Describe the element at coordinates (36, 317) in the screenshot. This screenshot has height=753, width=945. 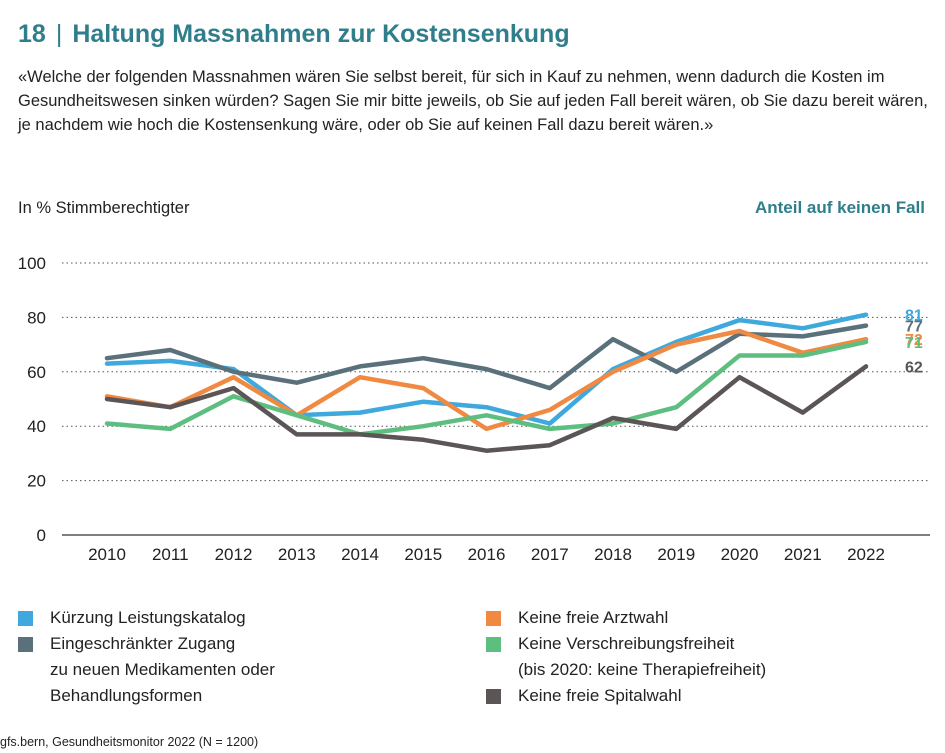
I see `y-tick-label-80: 80` at that location.